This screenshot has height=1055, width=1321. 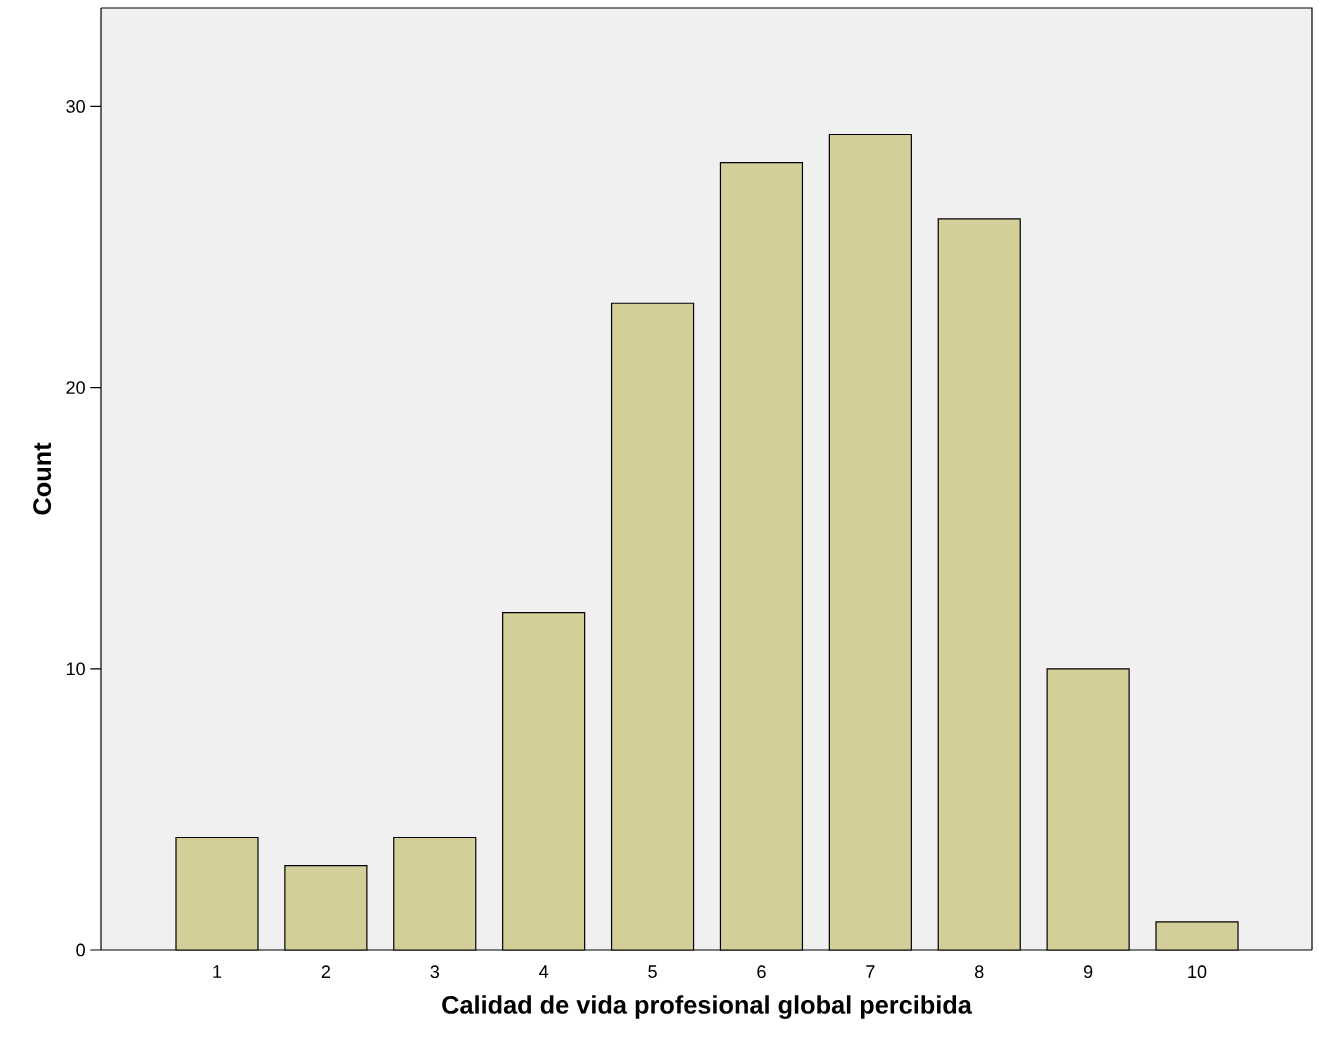 I want to click on x-tick-label: 5, so click(x=652, y=971).